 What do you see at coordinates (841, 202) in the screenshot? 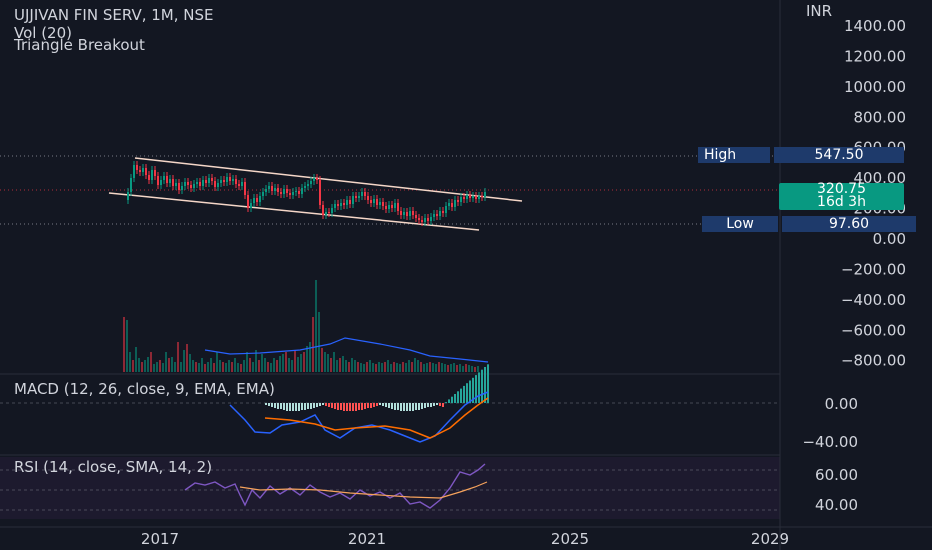
I see `bar-countdown: 16d 3h` at bounding box center [841, 202].